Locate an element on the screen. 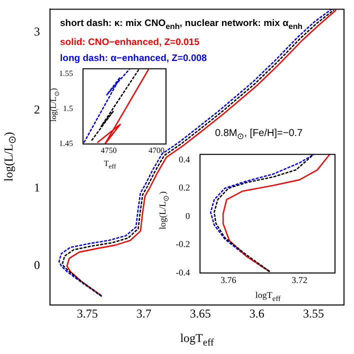 This screenshot has width=354, height=354. y-tick-label: -0.4 is located at coordinates (183, 272).